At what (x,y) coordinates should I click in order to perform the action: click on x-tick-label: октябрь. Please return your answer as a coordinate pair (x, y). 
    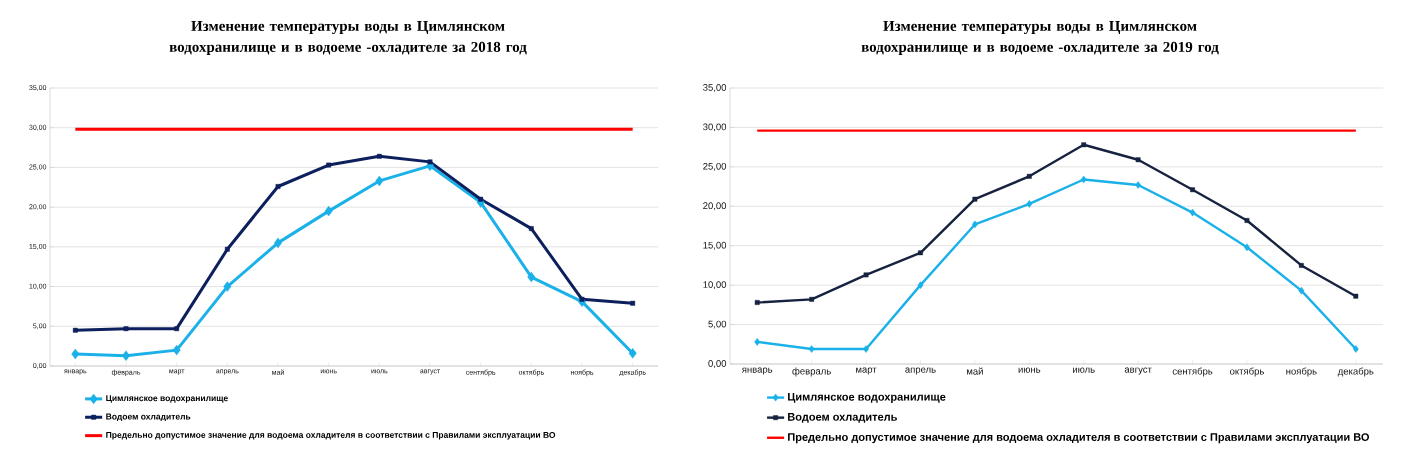
    Looking at the image, I should click on (1247, 372).